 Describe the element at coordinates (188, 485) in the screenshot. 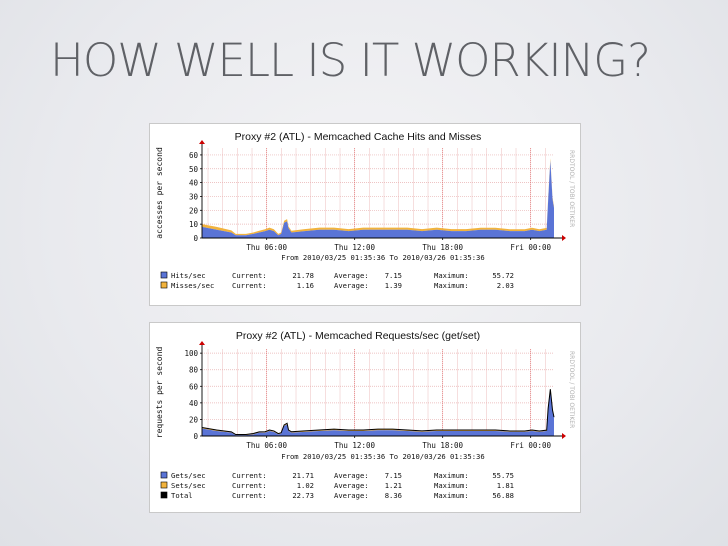

I see `legend-label: Sets/sec` at that location.